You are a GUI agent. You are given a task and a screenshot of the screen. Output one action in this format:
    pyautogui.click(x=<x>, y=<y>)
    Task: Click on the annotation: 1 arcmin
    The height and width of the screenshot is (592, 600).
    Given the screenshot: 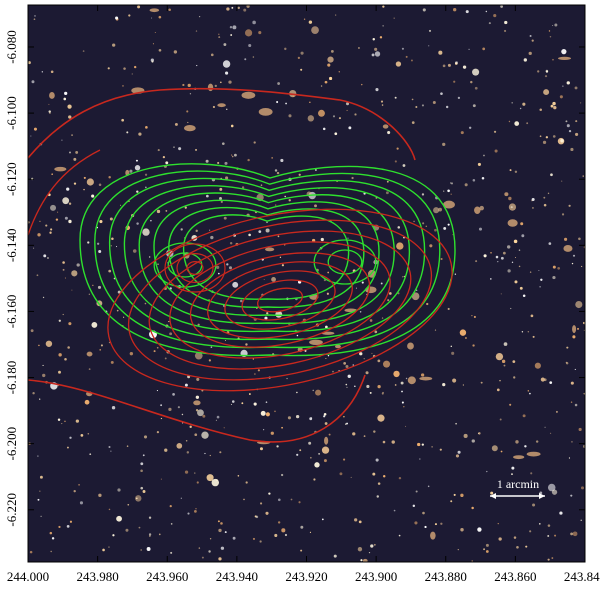 What is the action you would take?
    pyautogui.click(x=518, y=484)
    